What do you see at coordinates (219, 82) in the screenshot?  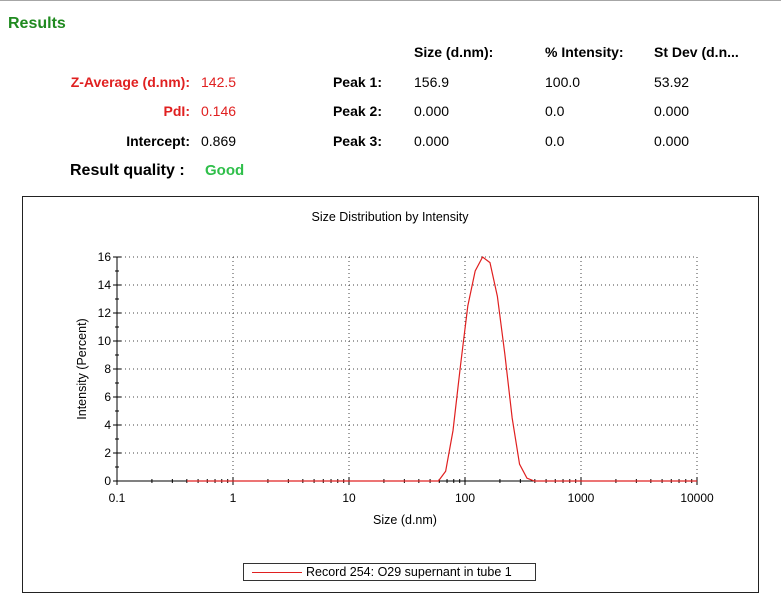 I see `z-average-value: 142.5` at bounding box center [219, 82].